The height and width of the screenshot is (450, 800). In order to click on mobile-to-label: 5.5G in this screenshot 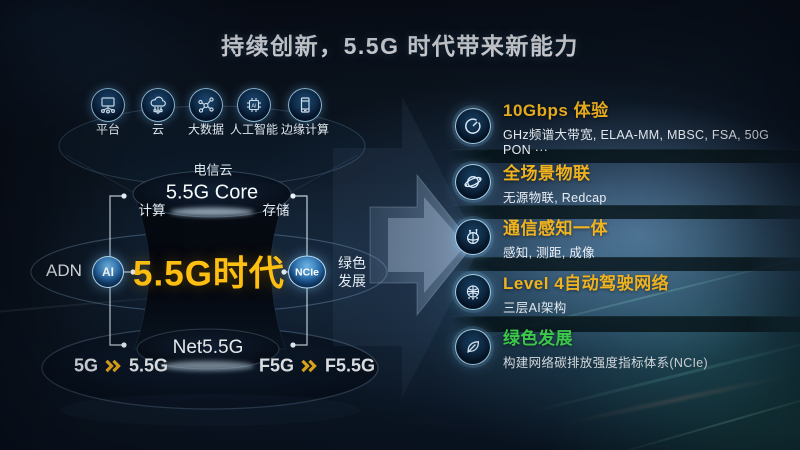, I will do `click(148, 365)`.